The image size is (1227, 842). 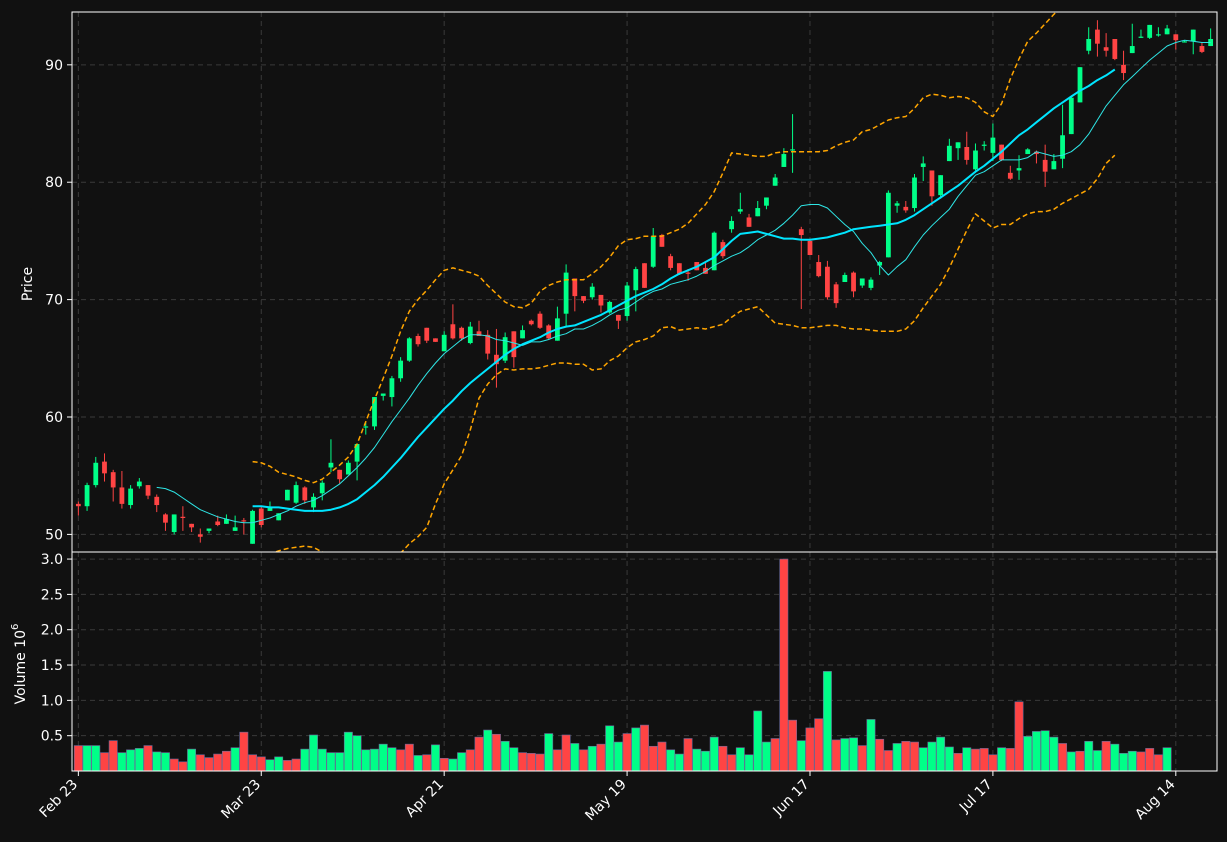 I want to click on price-tick-label: 90, so click(x=54, y=66).